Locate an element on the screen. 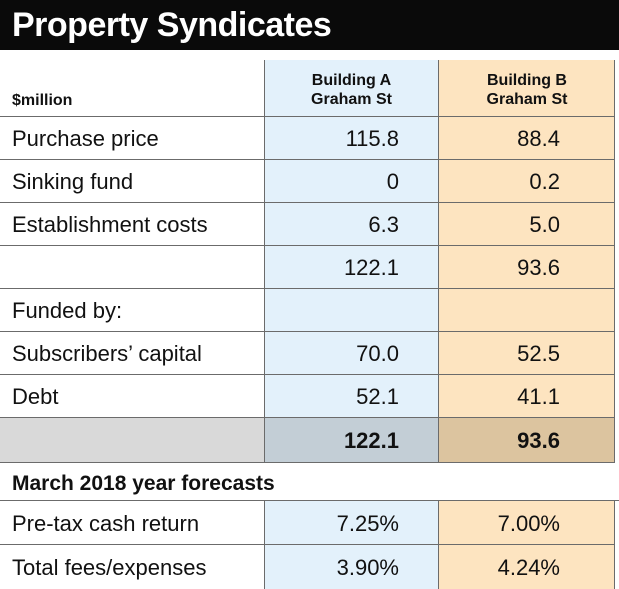  table-row: Establishment costs 6.3 5.0 is located at coordinates (307, 224).